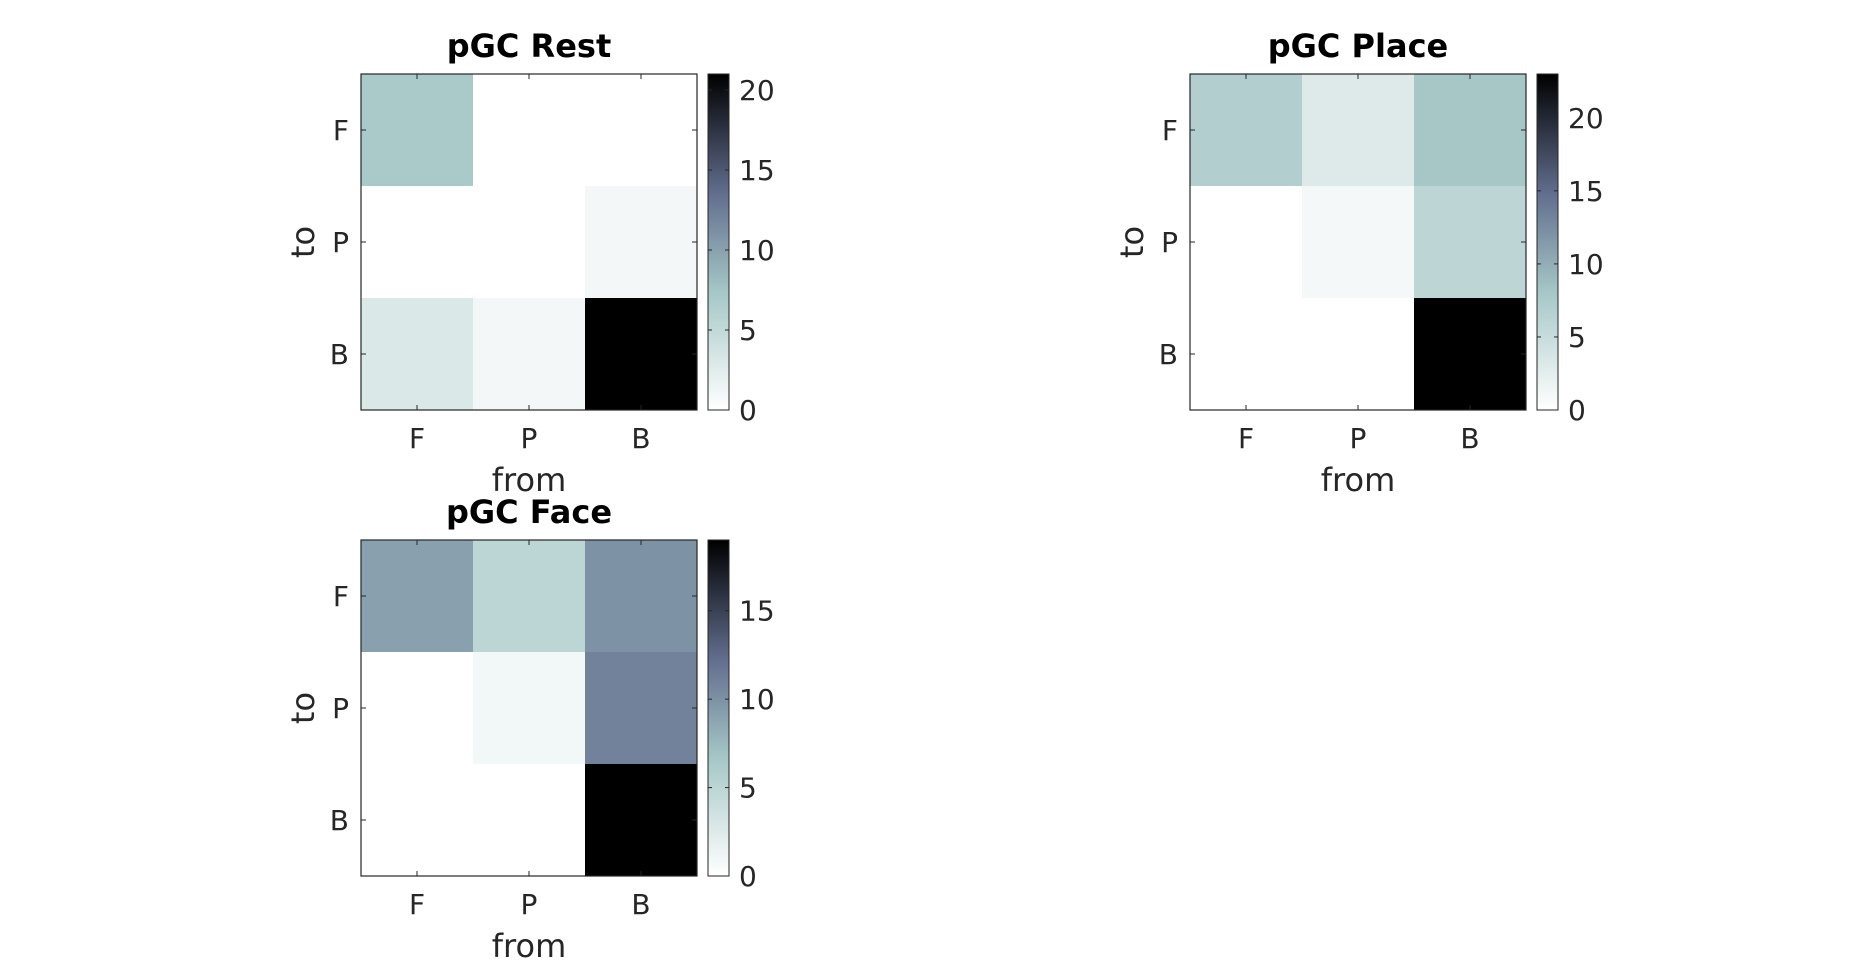  I want to click on chart-title: pGC Place, so click(1358, 46).